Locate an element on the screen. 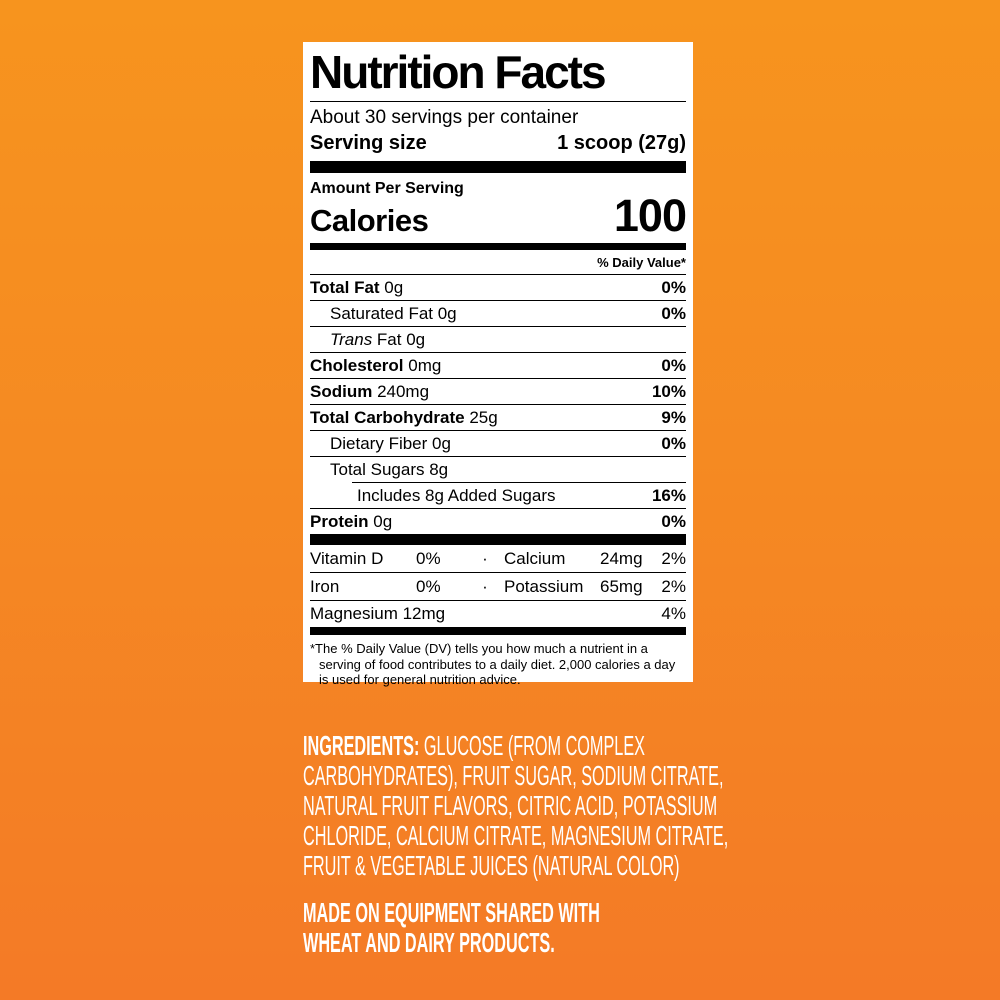 This screenshot has width=1000, height=1000. nutrient-name: Total Carbohydrate is located at coordinates (387, 417).